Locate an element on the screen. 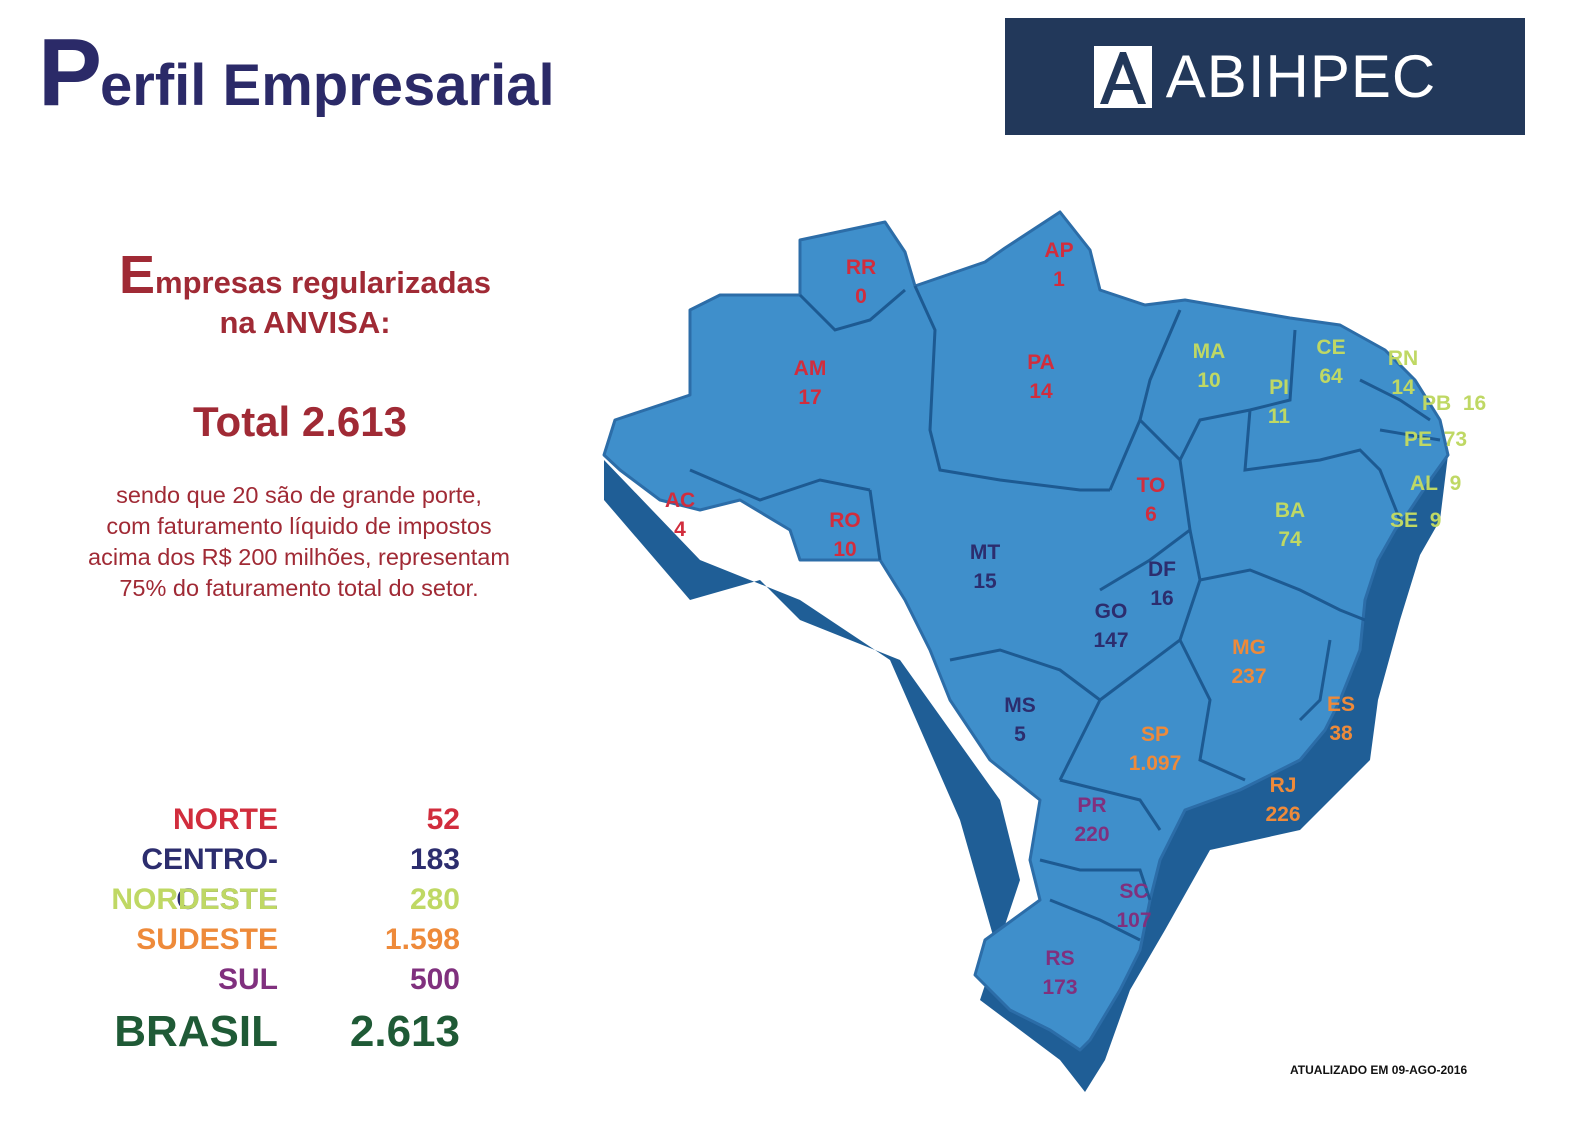 The image size is (1570, 1127). state-value: 107 is located at coordinates (1134, 920).